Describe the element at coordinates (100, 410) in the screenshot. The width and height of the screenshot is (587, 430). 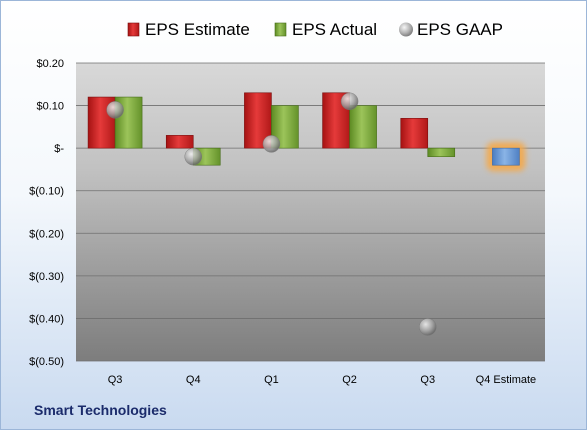
I see `company-name: Smart Technologies` at that location.